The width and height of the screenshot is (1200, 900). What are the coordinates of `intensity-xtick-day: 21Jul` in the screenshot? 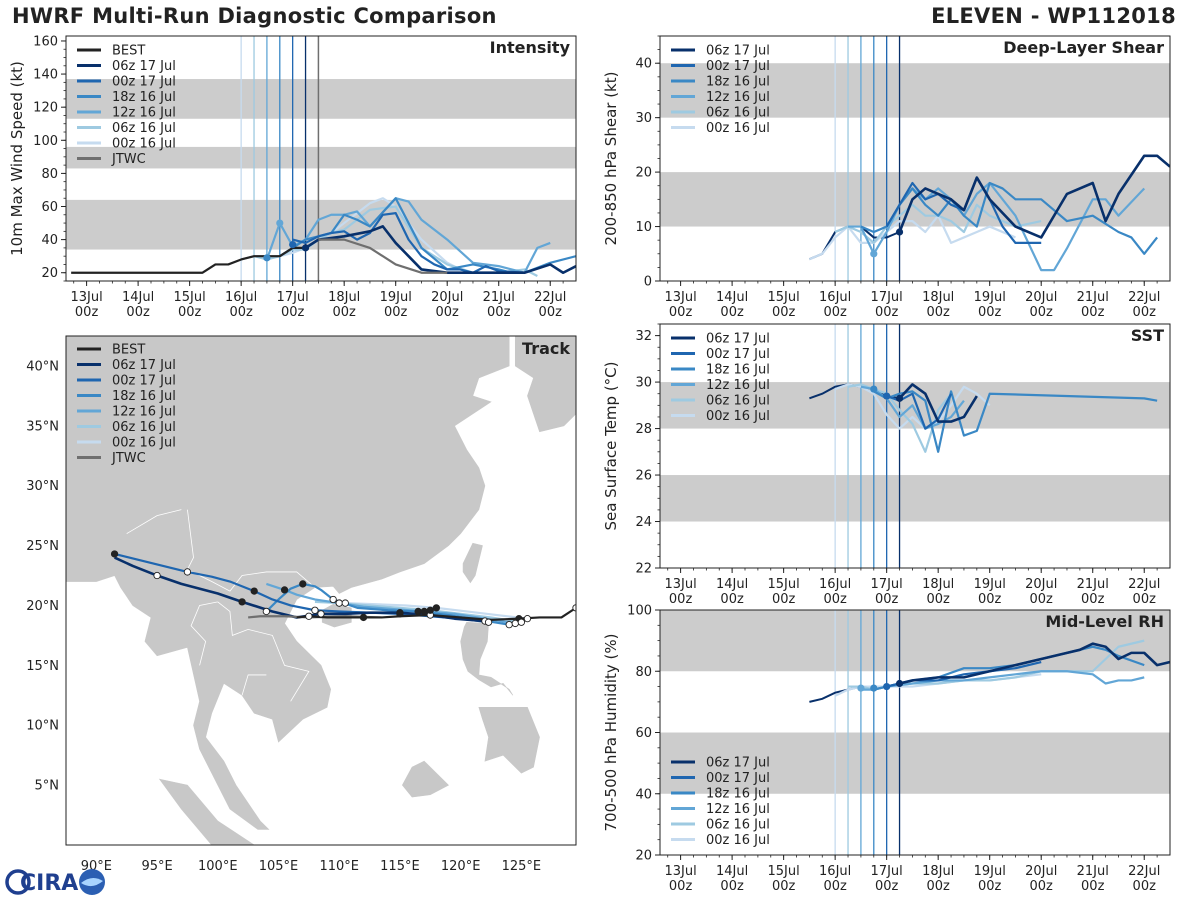 It's located at (499, 297).